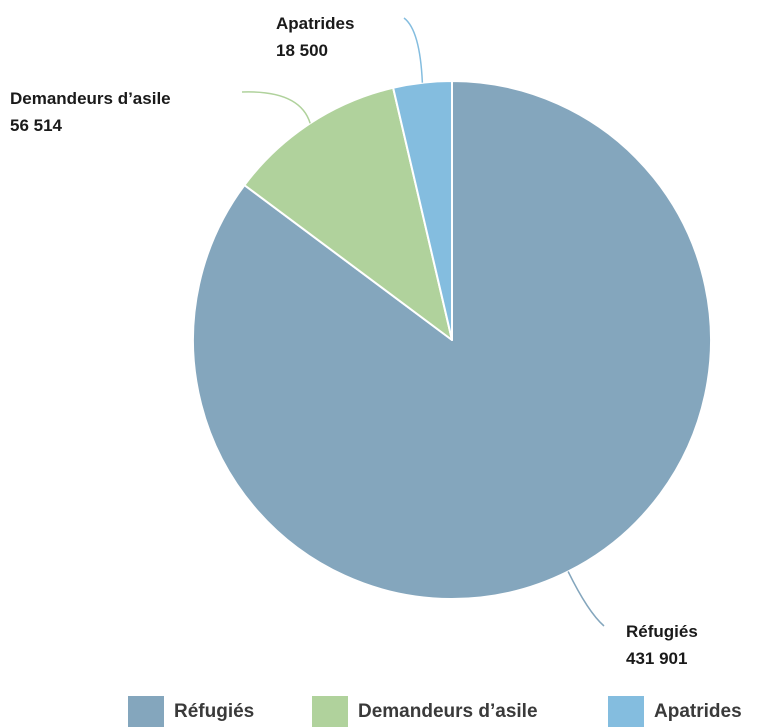 The width and height of the screenshot is (777, 727). Describe the element at coordinates (448, 711) in the screenshot. I see `legend-label-demandeurs: Demandeurs d’asile` at that location.